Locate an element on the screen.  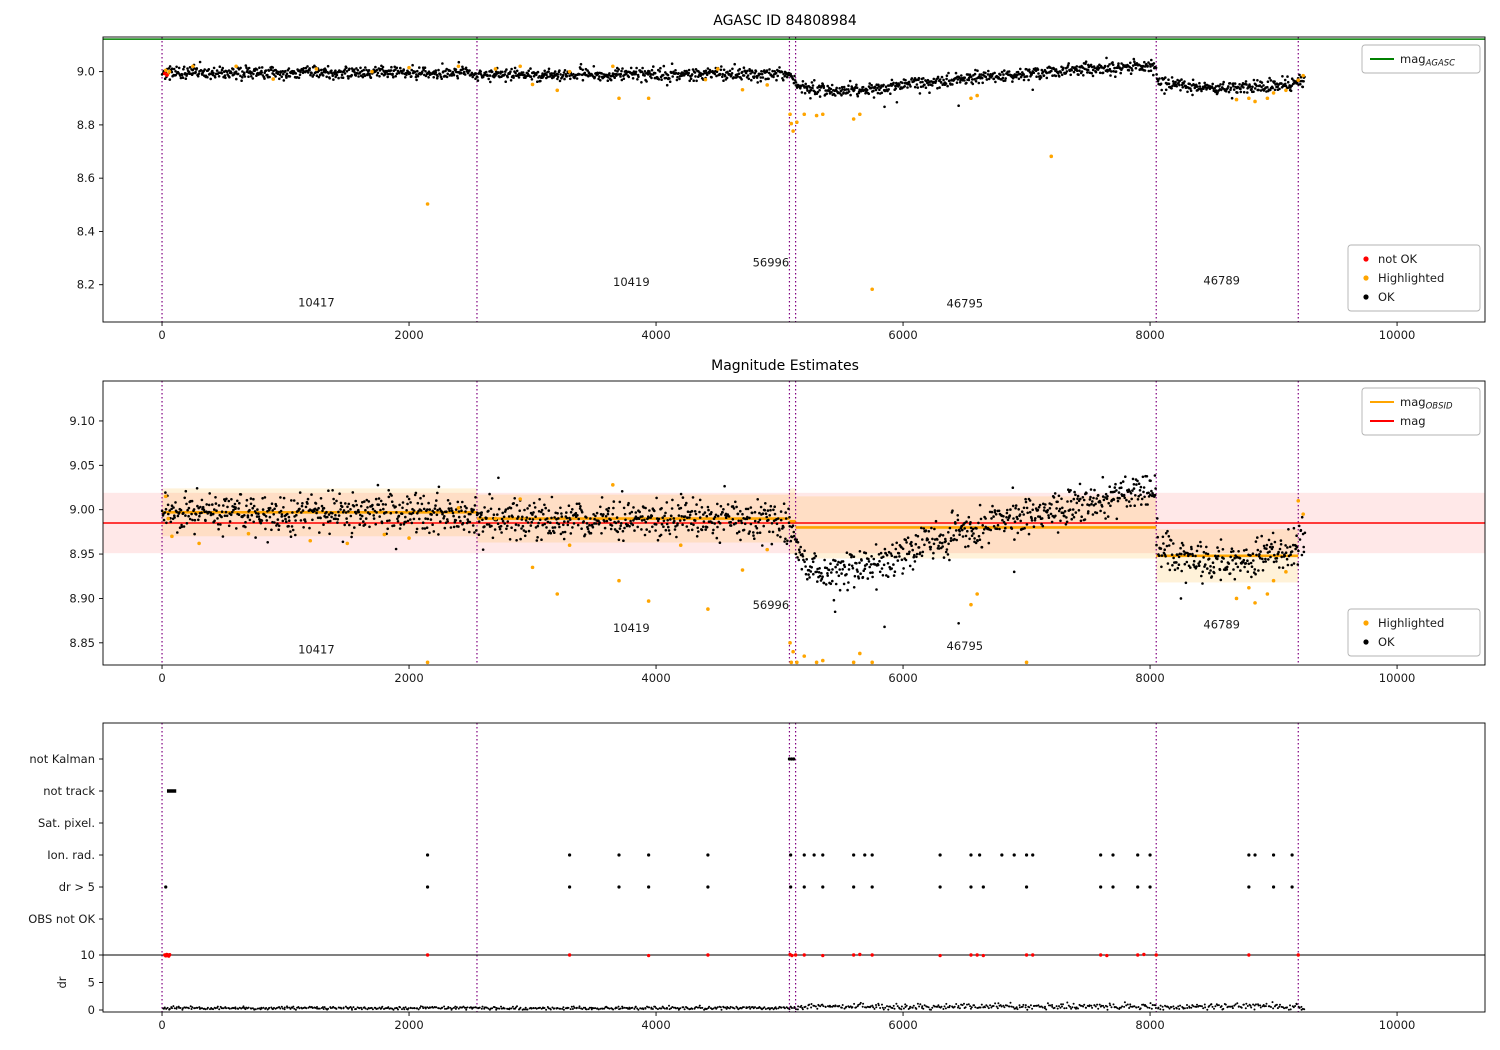
not-kalman-points is located at coordinates (791, 759).